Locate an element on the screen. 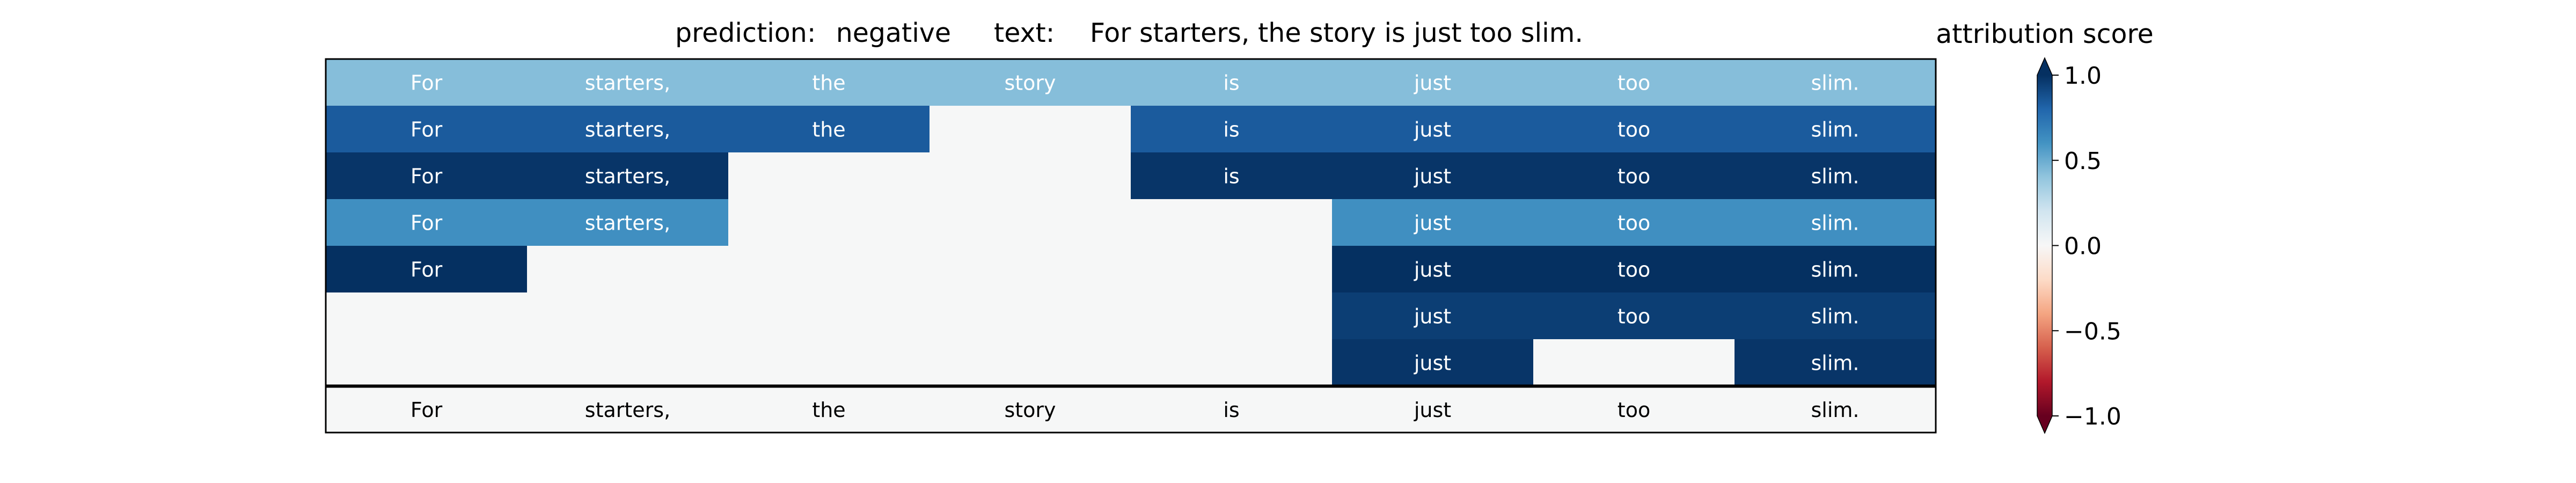 The image size is (2576, 483). reference-token: For is located at coordinates (427, 410).